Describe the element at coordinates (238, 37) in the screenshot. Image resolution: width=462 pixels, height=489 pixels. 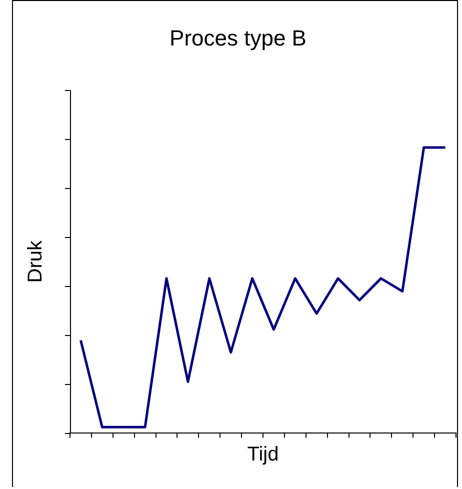
I see `chart-title: Proces type B` at that location.